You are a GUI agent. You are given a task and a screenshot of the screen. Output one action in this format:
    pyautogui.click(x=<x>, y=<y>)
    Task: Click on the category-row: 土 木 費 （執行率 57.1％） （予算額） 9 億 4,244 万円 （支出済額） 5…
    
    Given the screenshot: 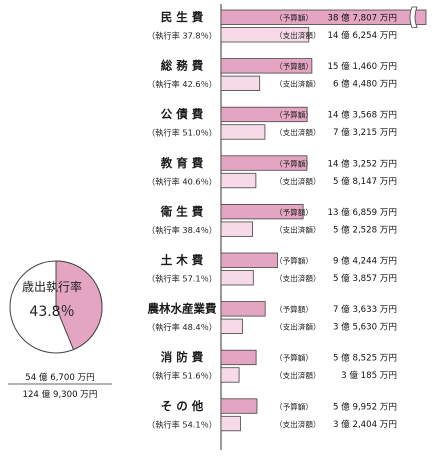 What is the action you would take?
    pyautogui.click(x=272, y=269)
    